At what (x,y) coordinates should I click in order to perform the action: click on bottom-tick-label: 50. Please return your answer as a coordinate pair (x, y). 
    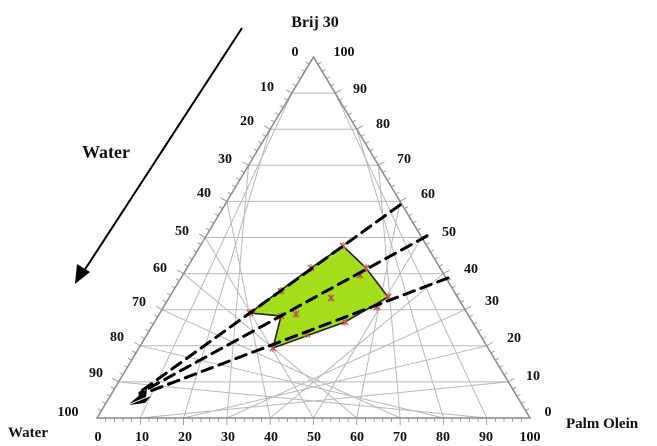
    Looking at the image, I should click on (314, 437).